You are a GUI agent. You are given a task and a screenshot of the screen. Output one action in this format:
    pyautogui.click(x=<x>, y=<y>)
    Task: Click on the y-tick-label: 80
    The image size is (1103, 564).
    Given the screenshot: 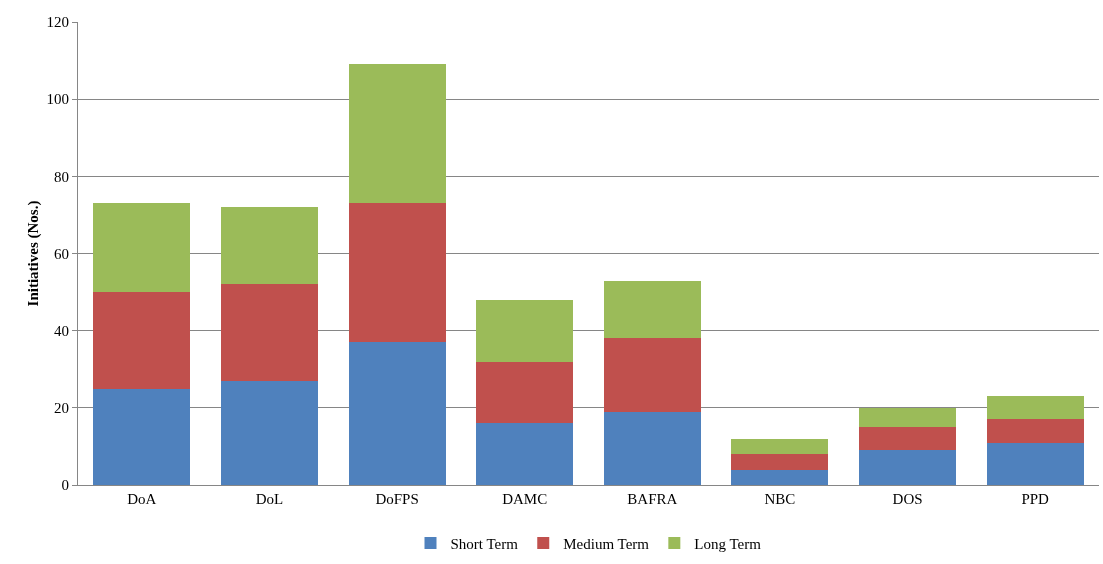 What is the action you would take?
    pyautogui.click(x=61, y=176)
    